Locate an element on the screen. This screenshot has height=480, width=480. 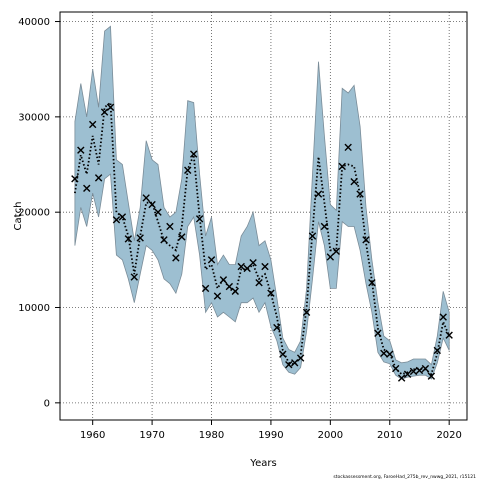
y-tick-label: 10000 is located at coordinates (34, 308).